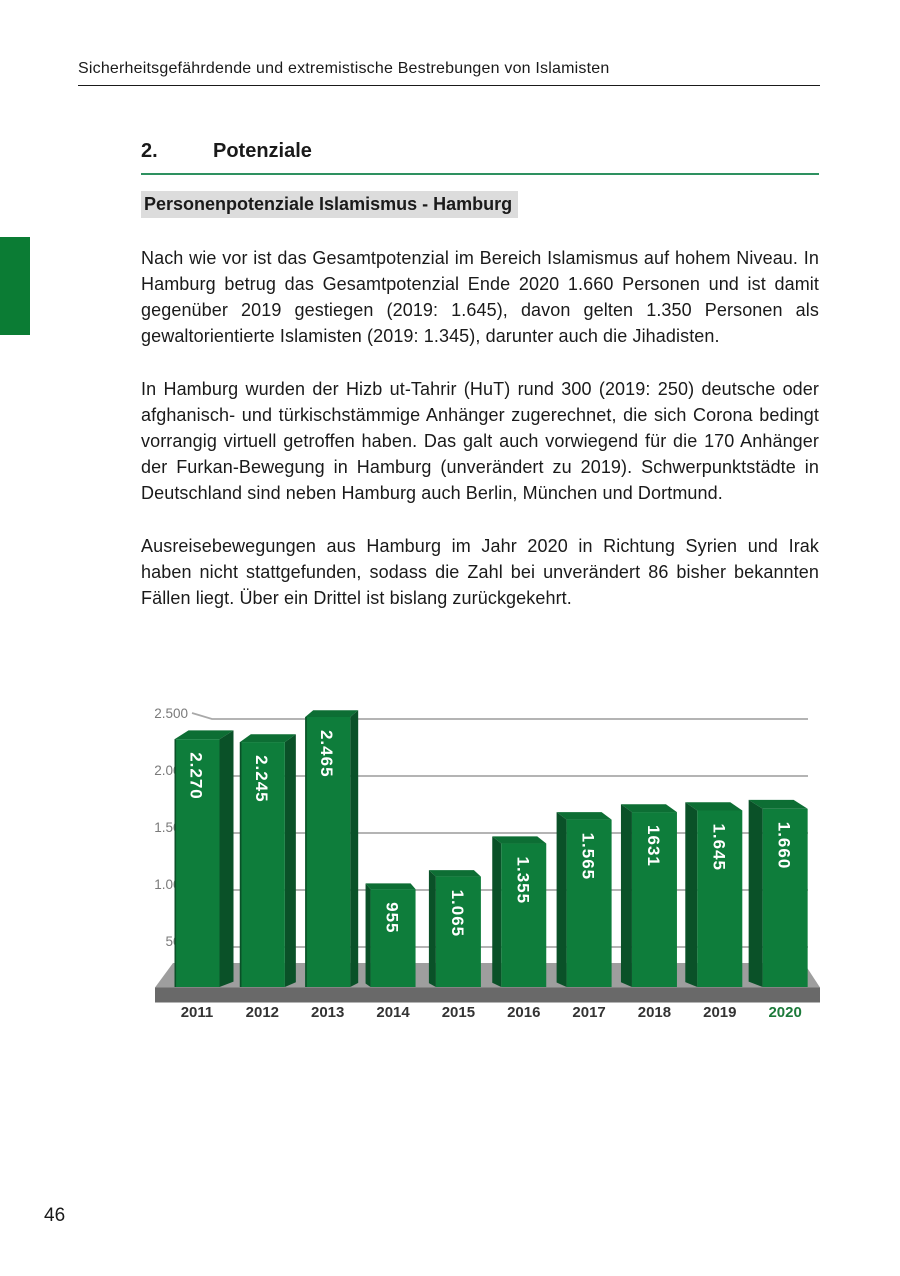  Describe the element at coordinates (55, 1215) in the screenshot. I see `page-number: 46` at that location.